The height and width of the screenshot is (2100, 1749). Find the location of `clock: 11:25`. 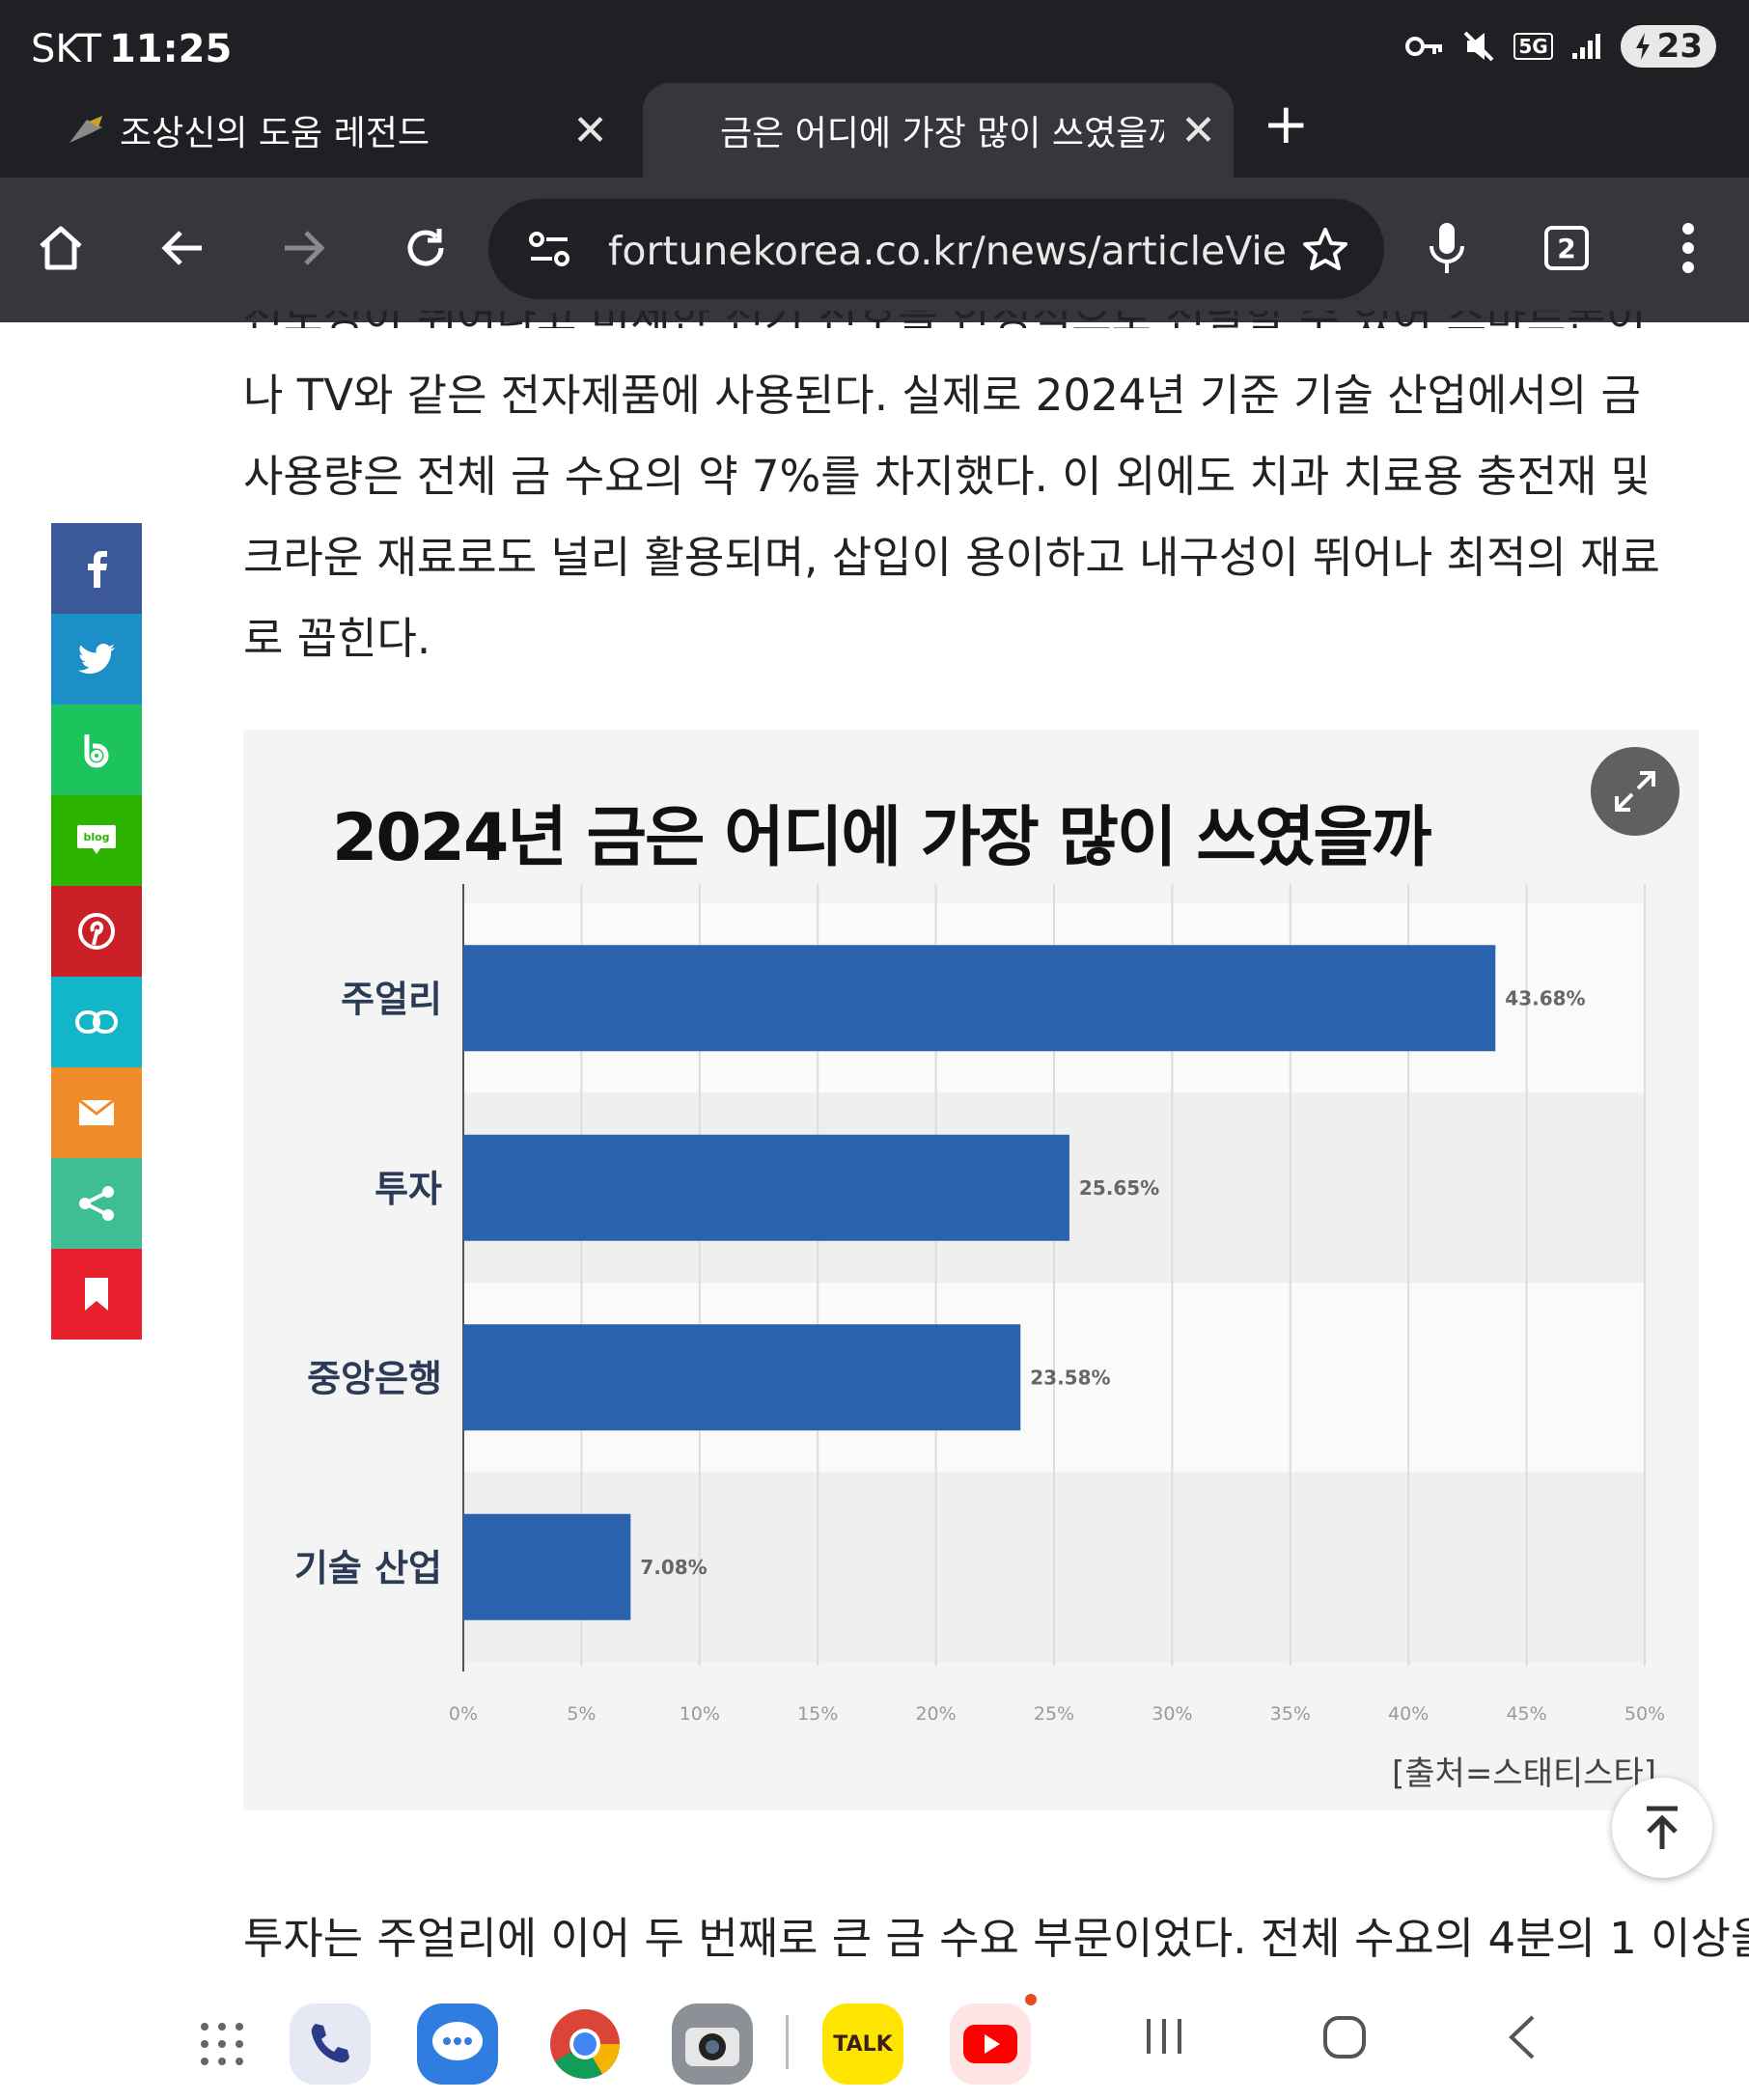

clock: 11:25 is located at coordinates (171, 49).